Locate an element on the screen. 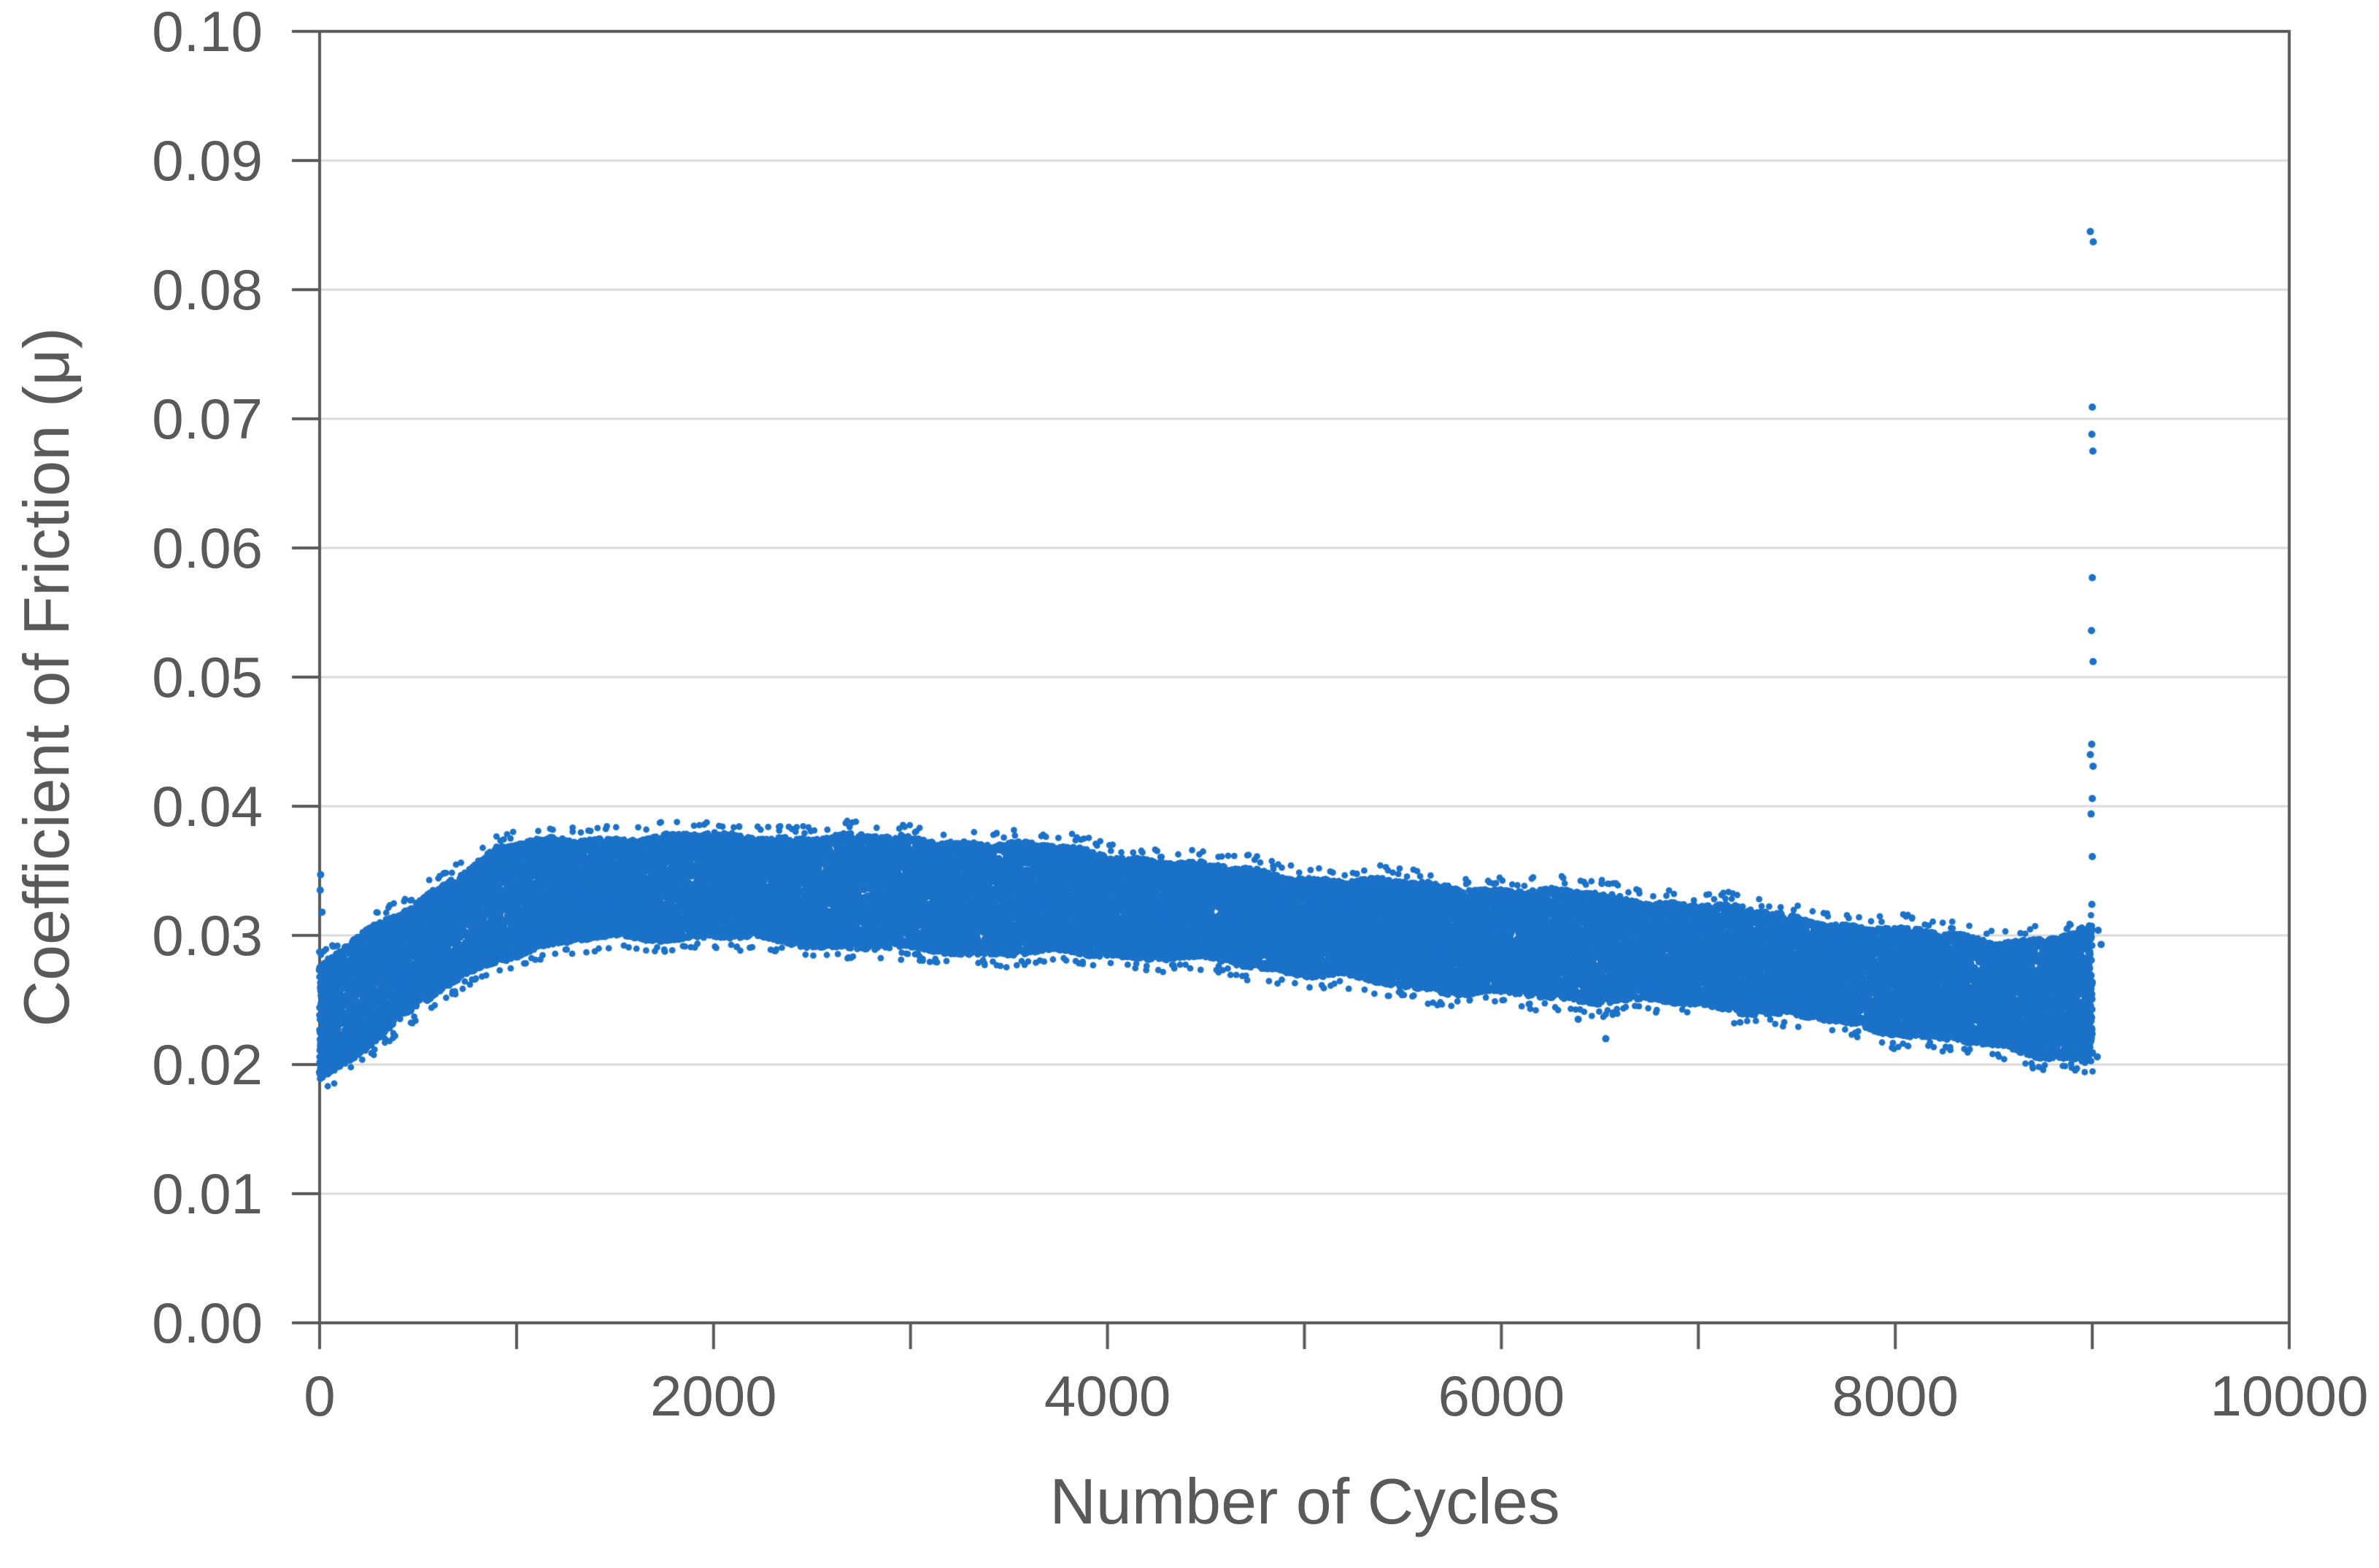 The height and width of the screenshot is (1568, 2379). y-tick-label: 0.10 is located at coordinates (207, 31).